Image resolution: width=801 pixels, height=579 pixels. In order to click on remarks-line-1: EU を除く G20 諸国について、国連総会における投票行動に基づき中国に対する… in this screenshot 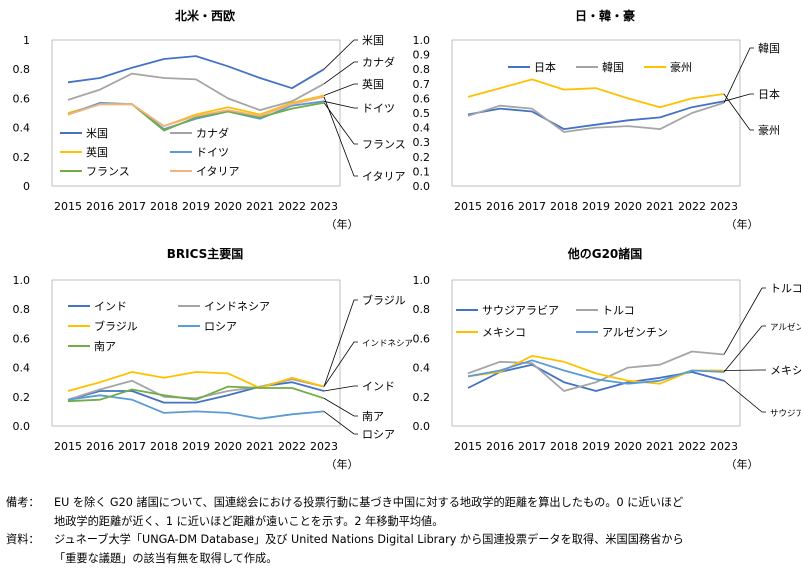, I will do `click(369, 502)`.